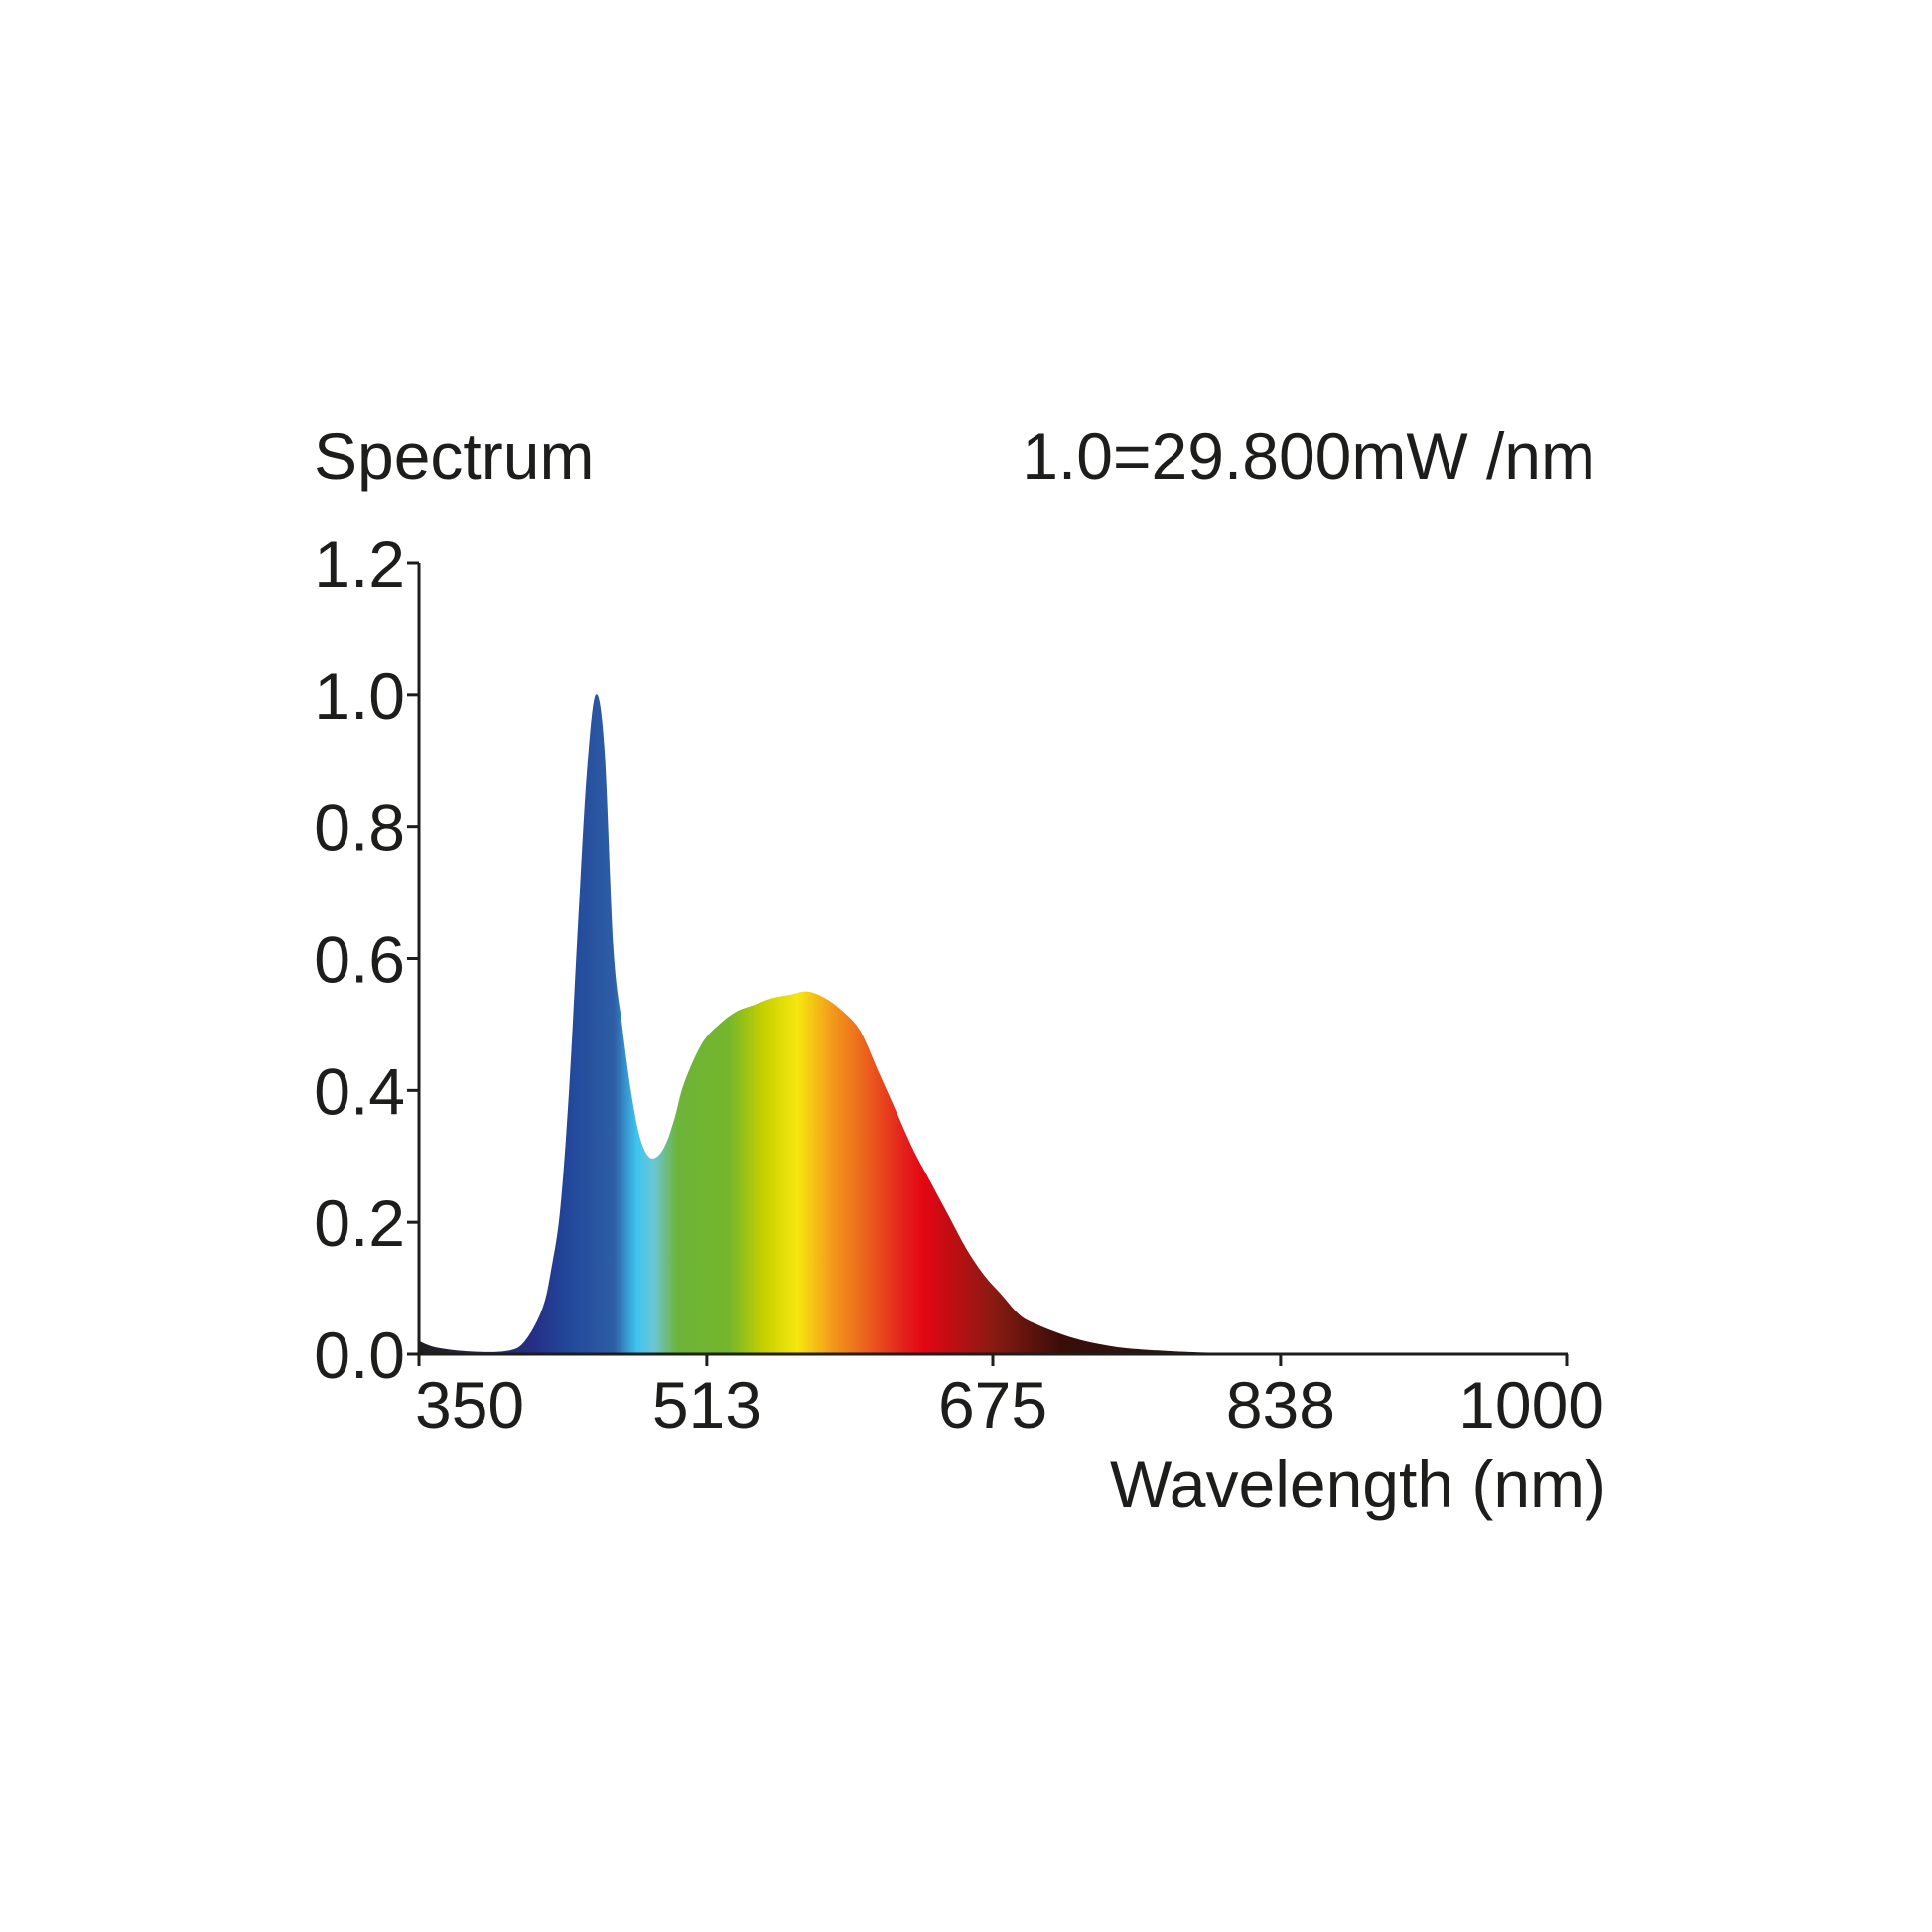 The image size is (1932, 1932). What do you see at coordinates (359, 696) in the screenshot?
I see `y-tick-label: 1.0` at bounding box center [359, 696].